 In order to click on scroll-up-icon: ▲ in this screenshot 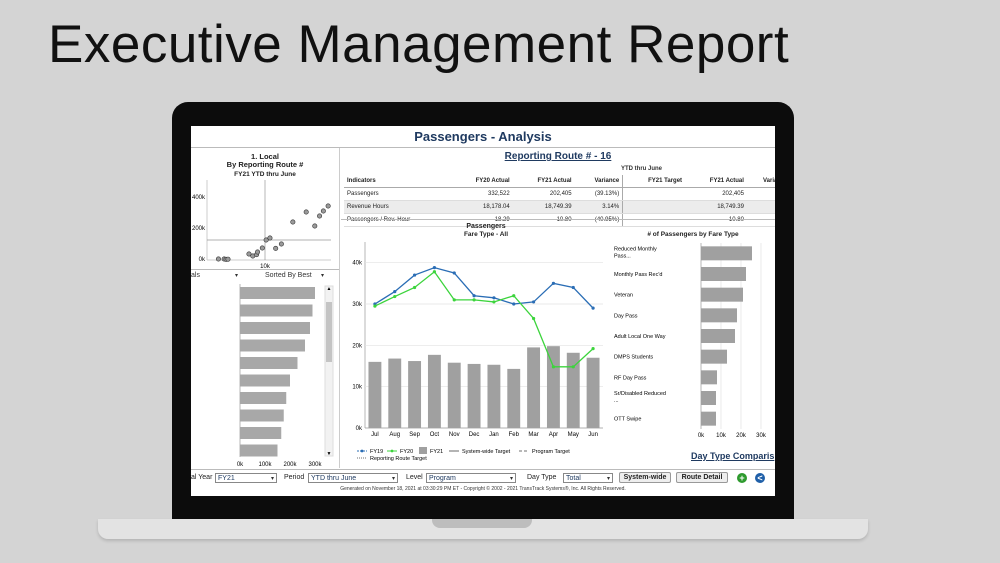, I will do `click(329, 289)`.